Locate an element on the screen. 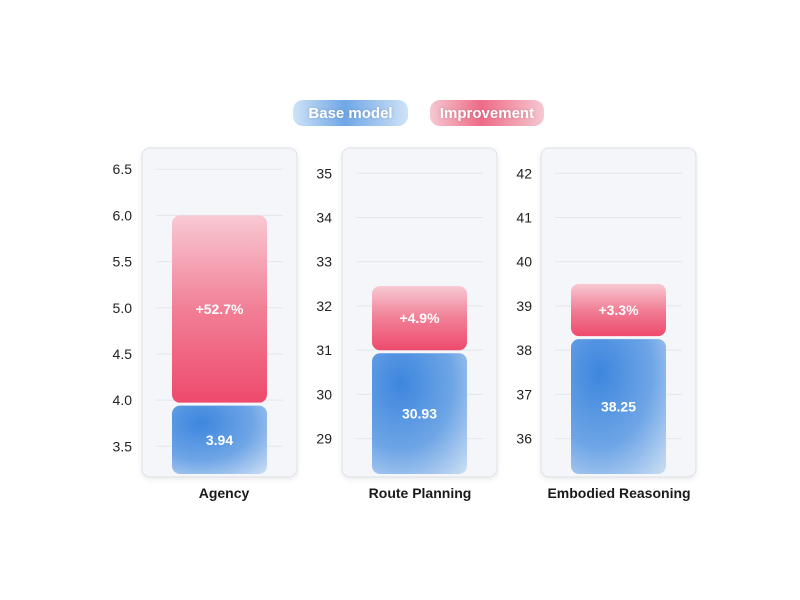 Image resolution: width=800 pixels, height=600 pixels. category-label: Agency is located at coordinates (224, 493).